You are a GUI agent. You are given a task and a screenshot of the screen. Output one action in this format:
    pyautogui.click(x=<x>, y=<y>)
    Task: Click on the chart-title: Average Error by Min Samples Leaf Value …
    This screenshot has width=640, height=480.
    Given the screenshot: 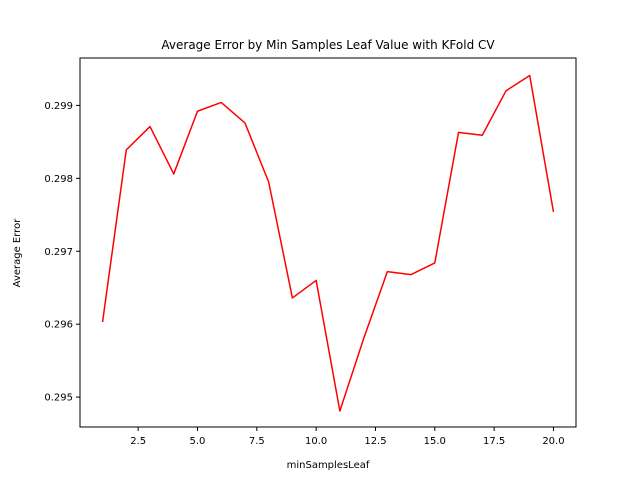 What is the action you would take?
    pyautogui.click(x=328, y=45)
    